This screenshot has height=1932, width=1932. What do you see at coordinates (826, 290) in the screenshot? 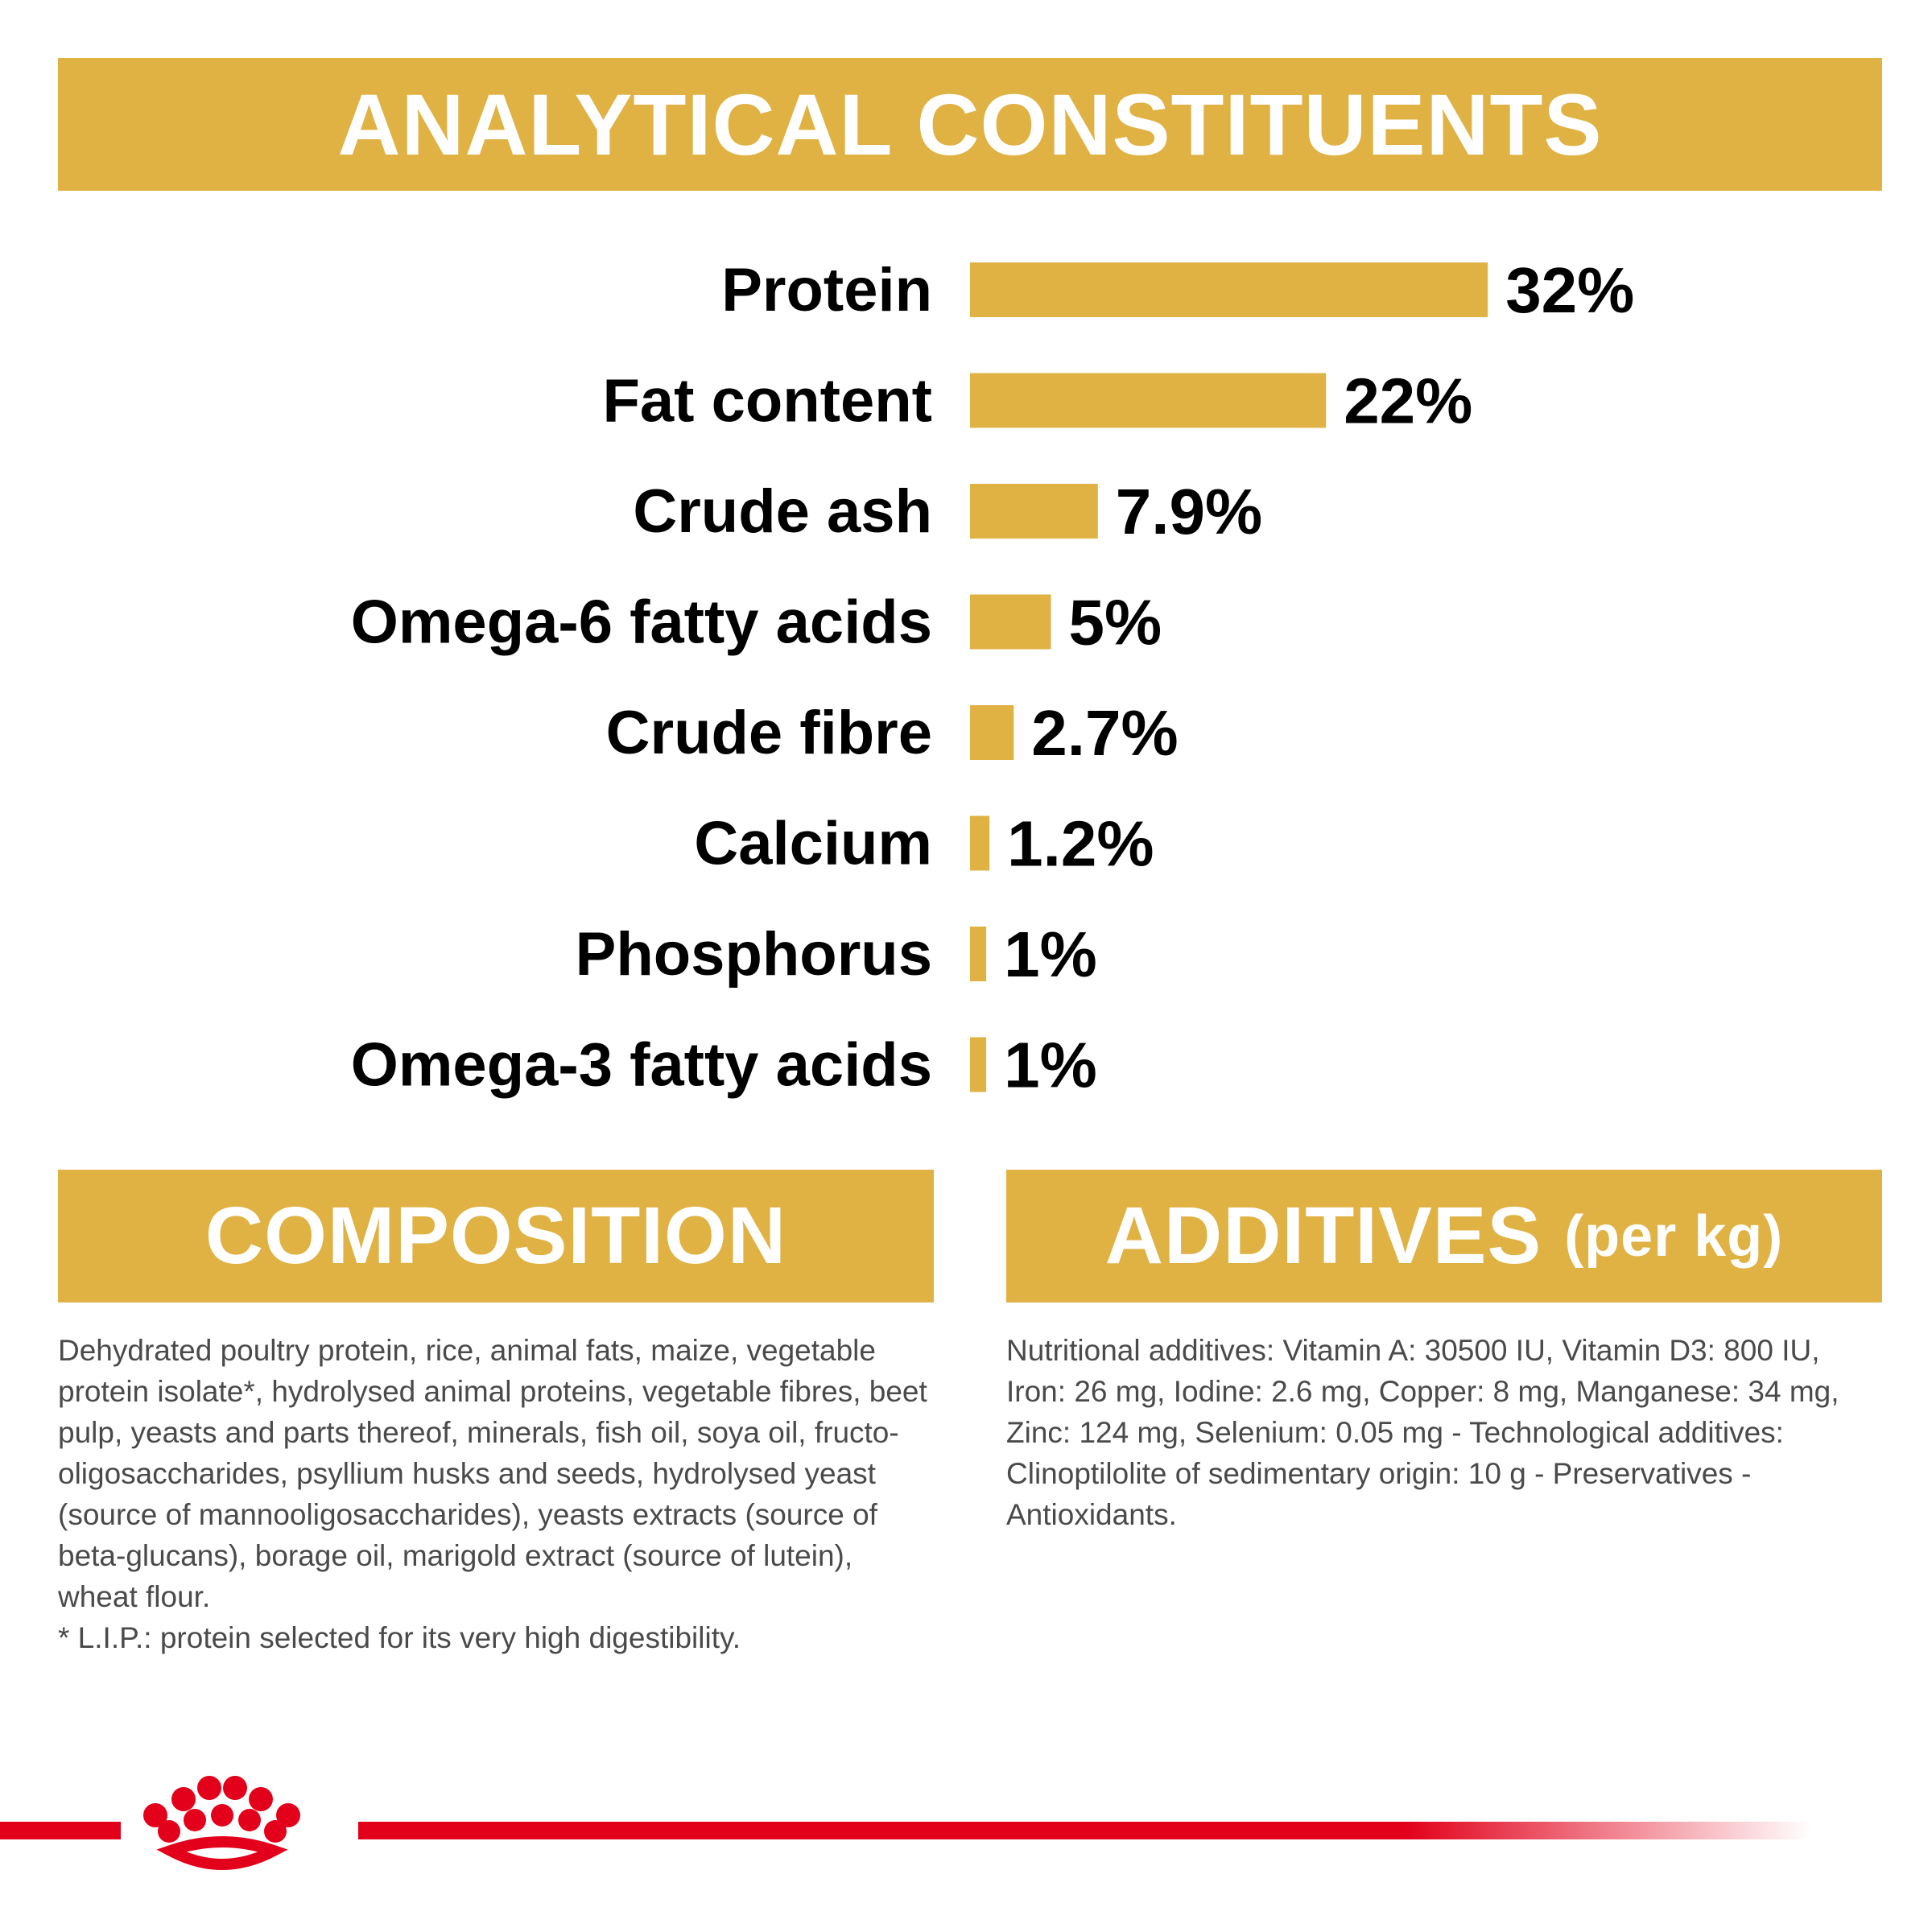
I see `category-label: Protein` at bounding box center [826, 290].